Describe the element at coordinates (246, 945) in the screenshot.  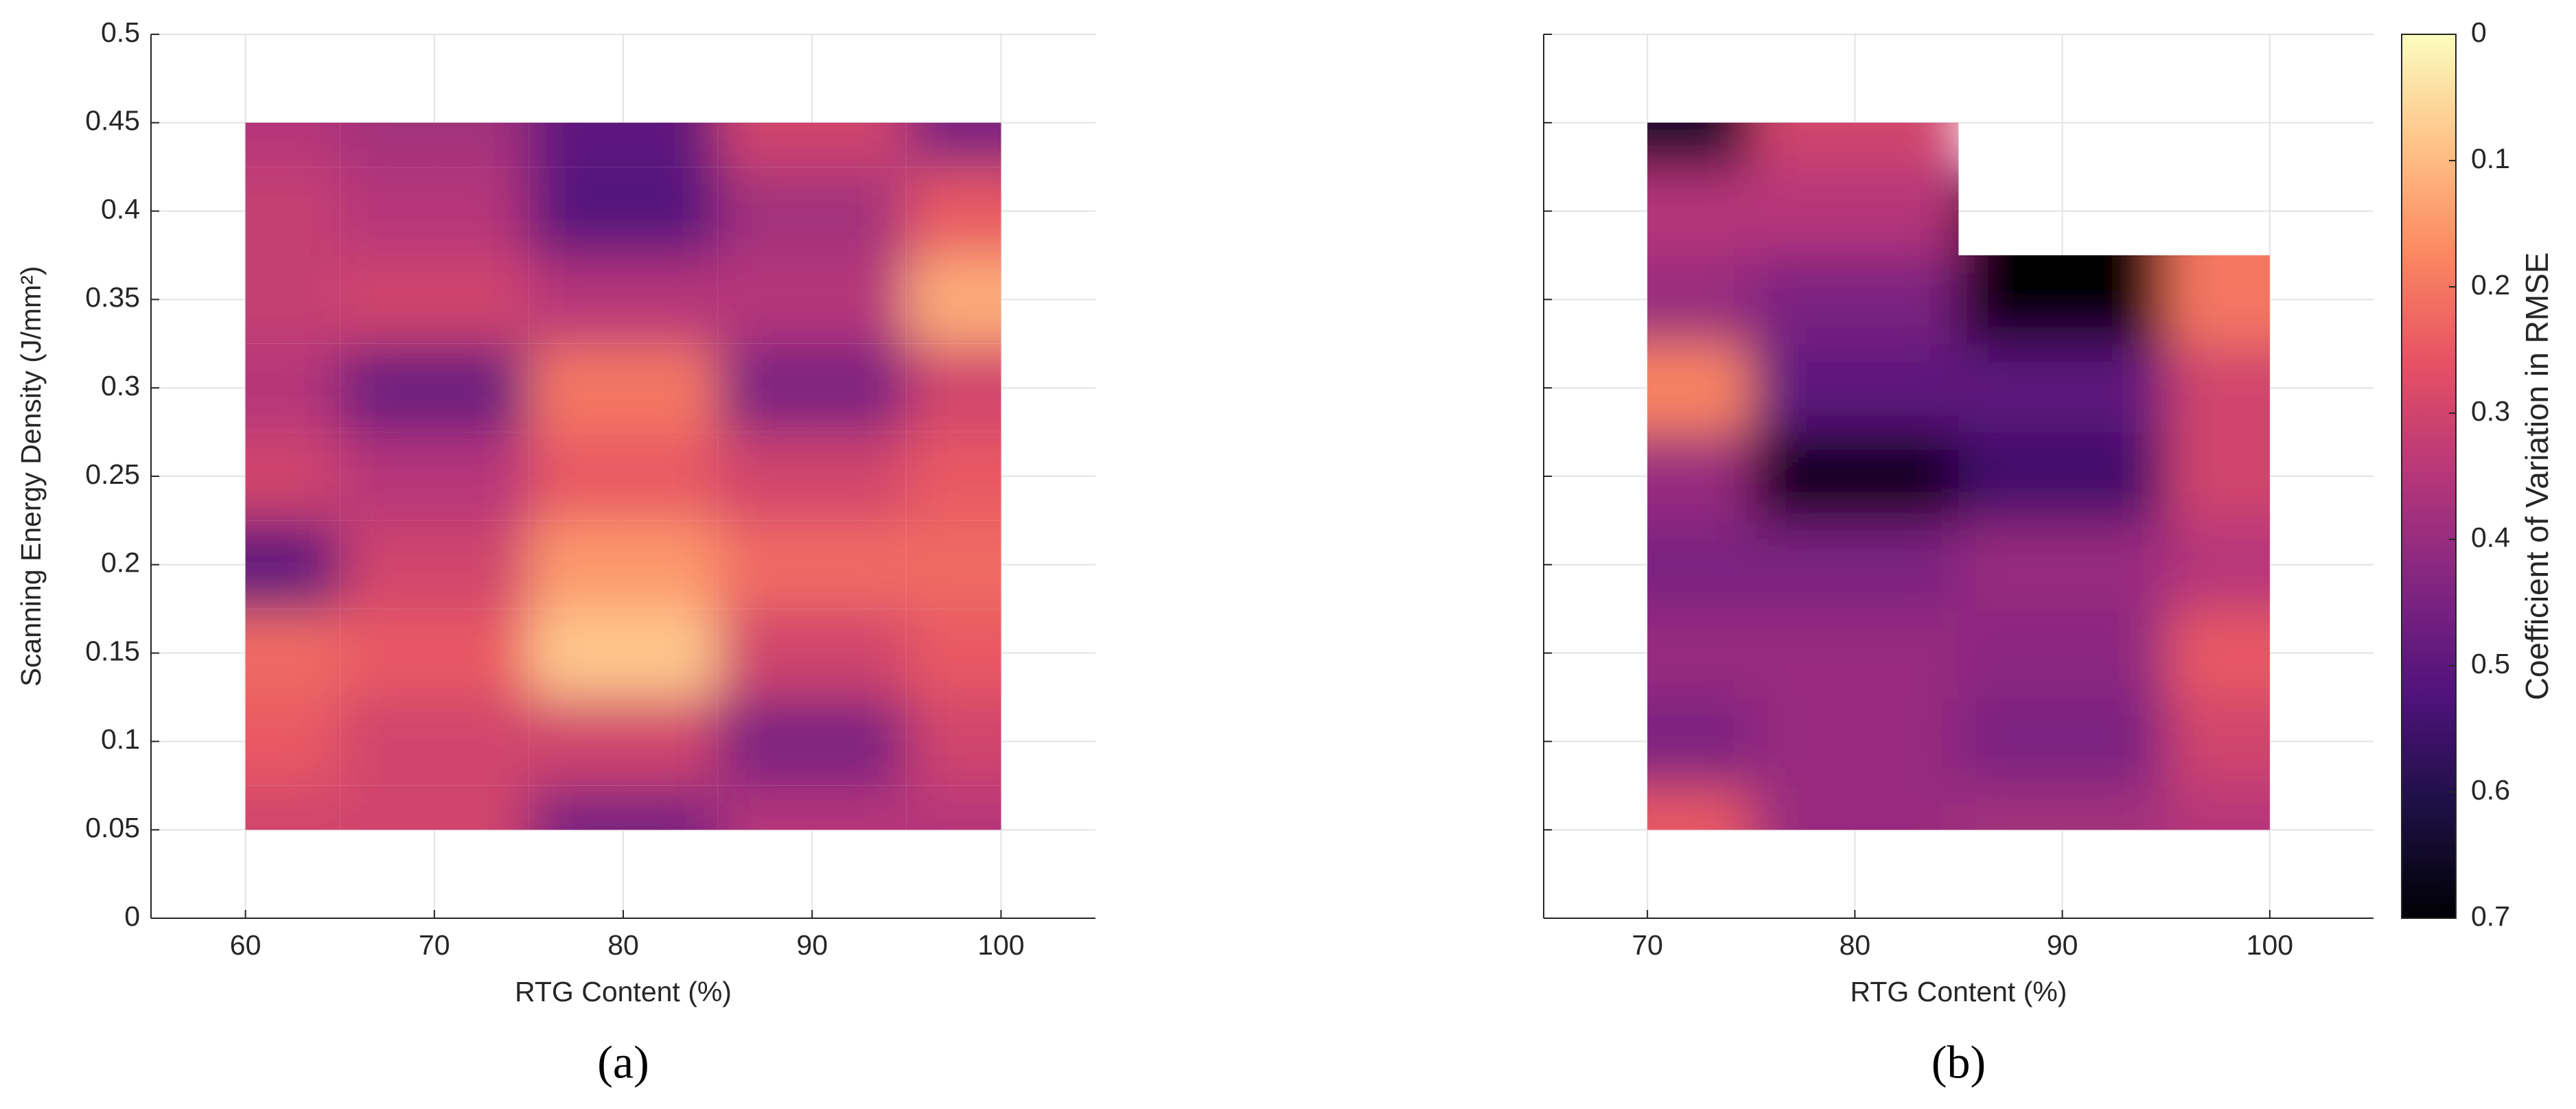
I see `x-tick-label: 60` at that location.